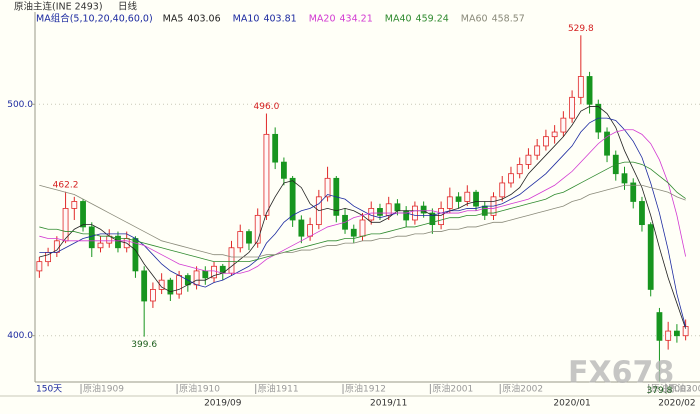 Image resolution: width=700 pixels, height=414 pixels. What do you see at coordinates (452, 389) in the screenshot?
I see `contract-label: 原油2001` at bounding box center [452, 389].